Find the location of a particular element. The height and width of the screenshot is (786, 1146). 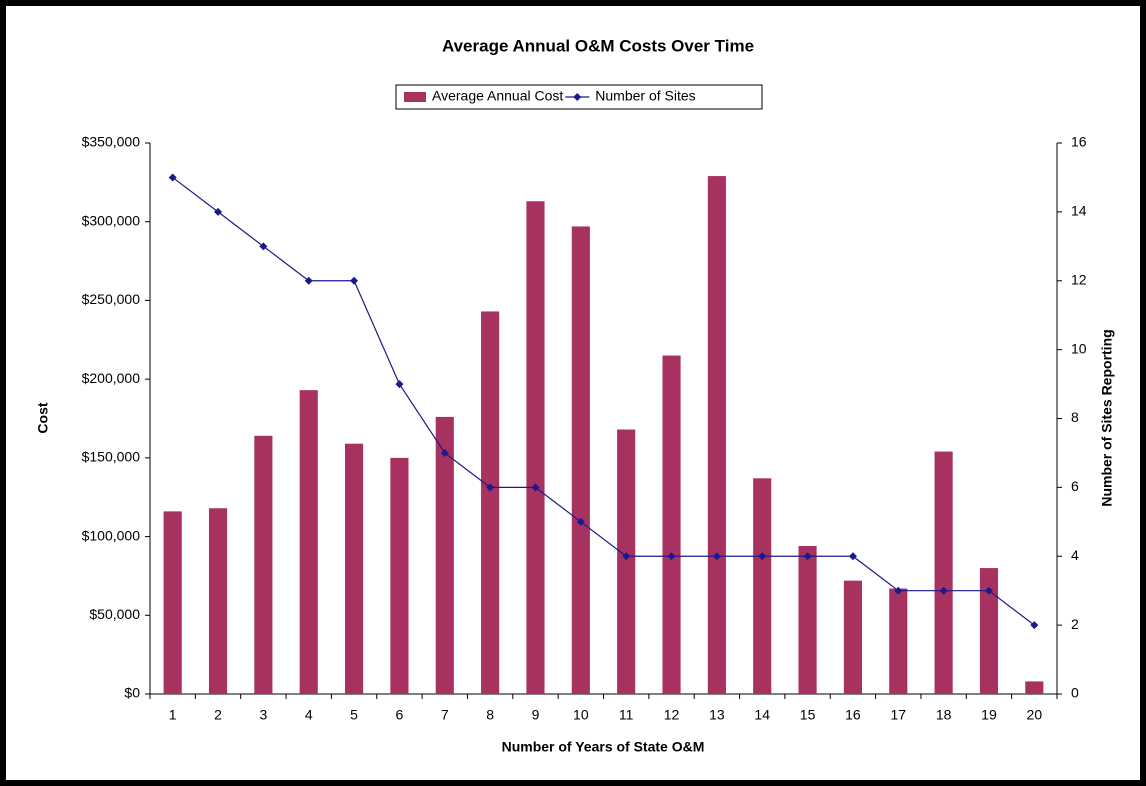

x-tick-label: 13 is located at coordinates (717, 715).